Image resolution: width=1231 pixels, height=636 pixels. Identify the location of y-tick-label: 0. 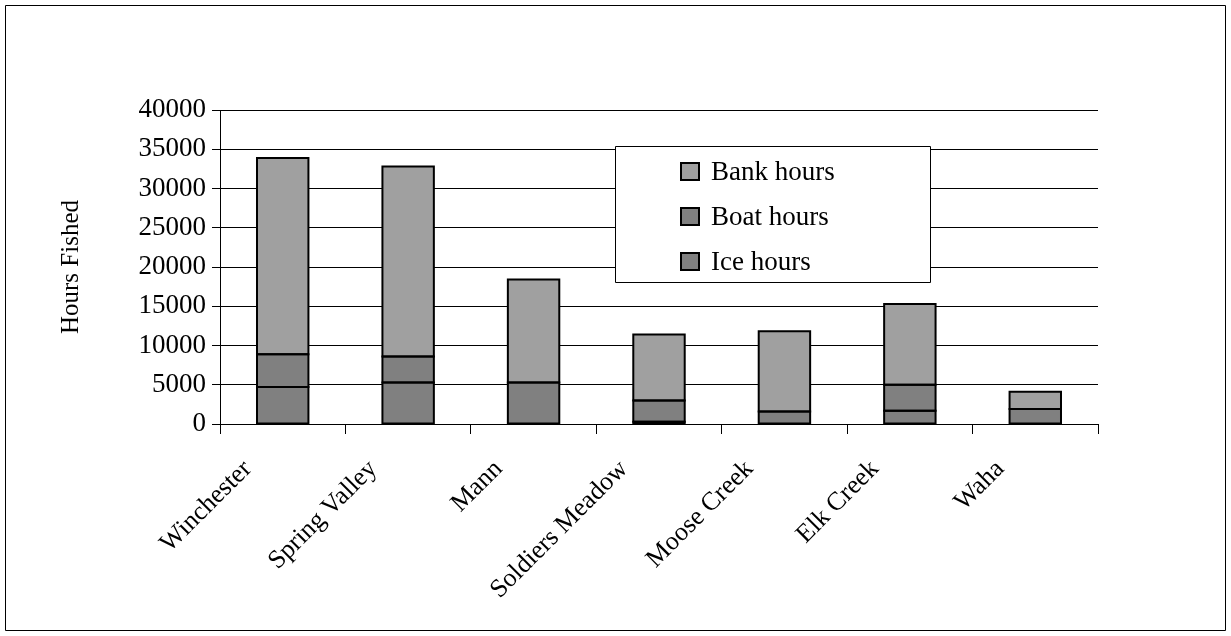
(199, 422).